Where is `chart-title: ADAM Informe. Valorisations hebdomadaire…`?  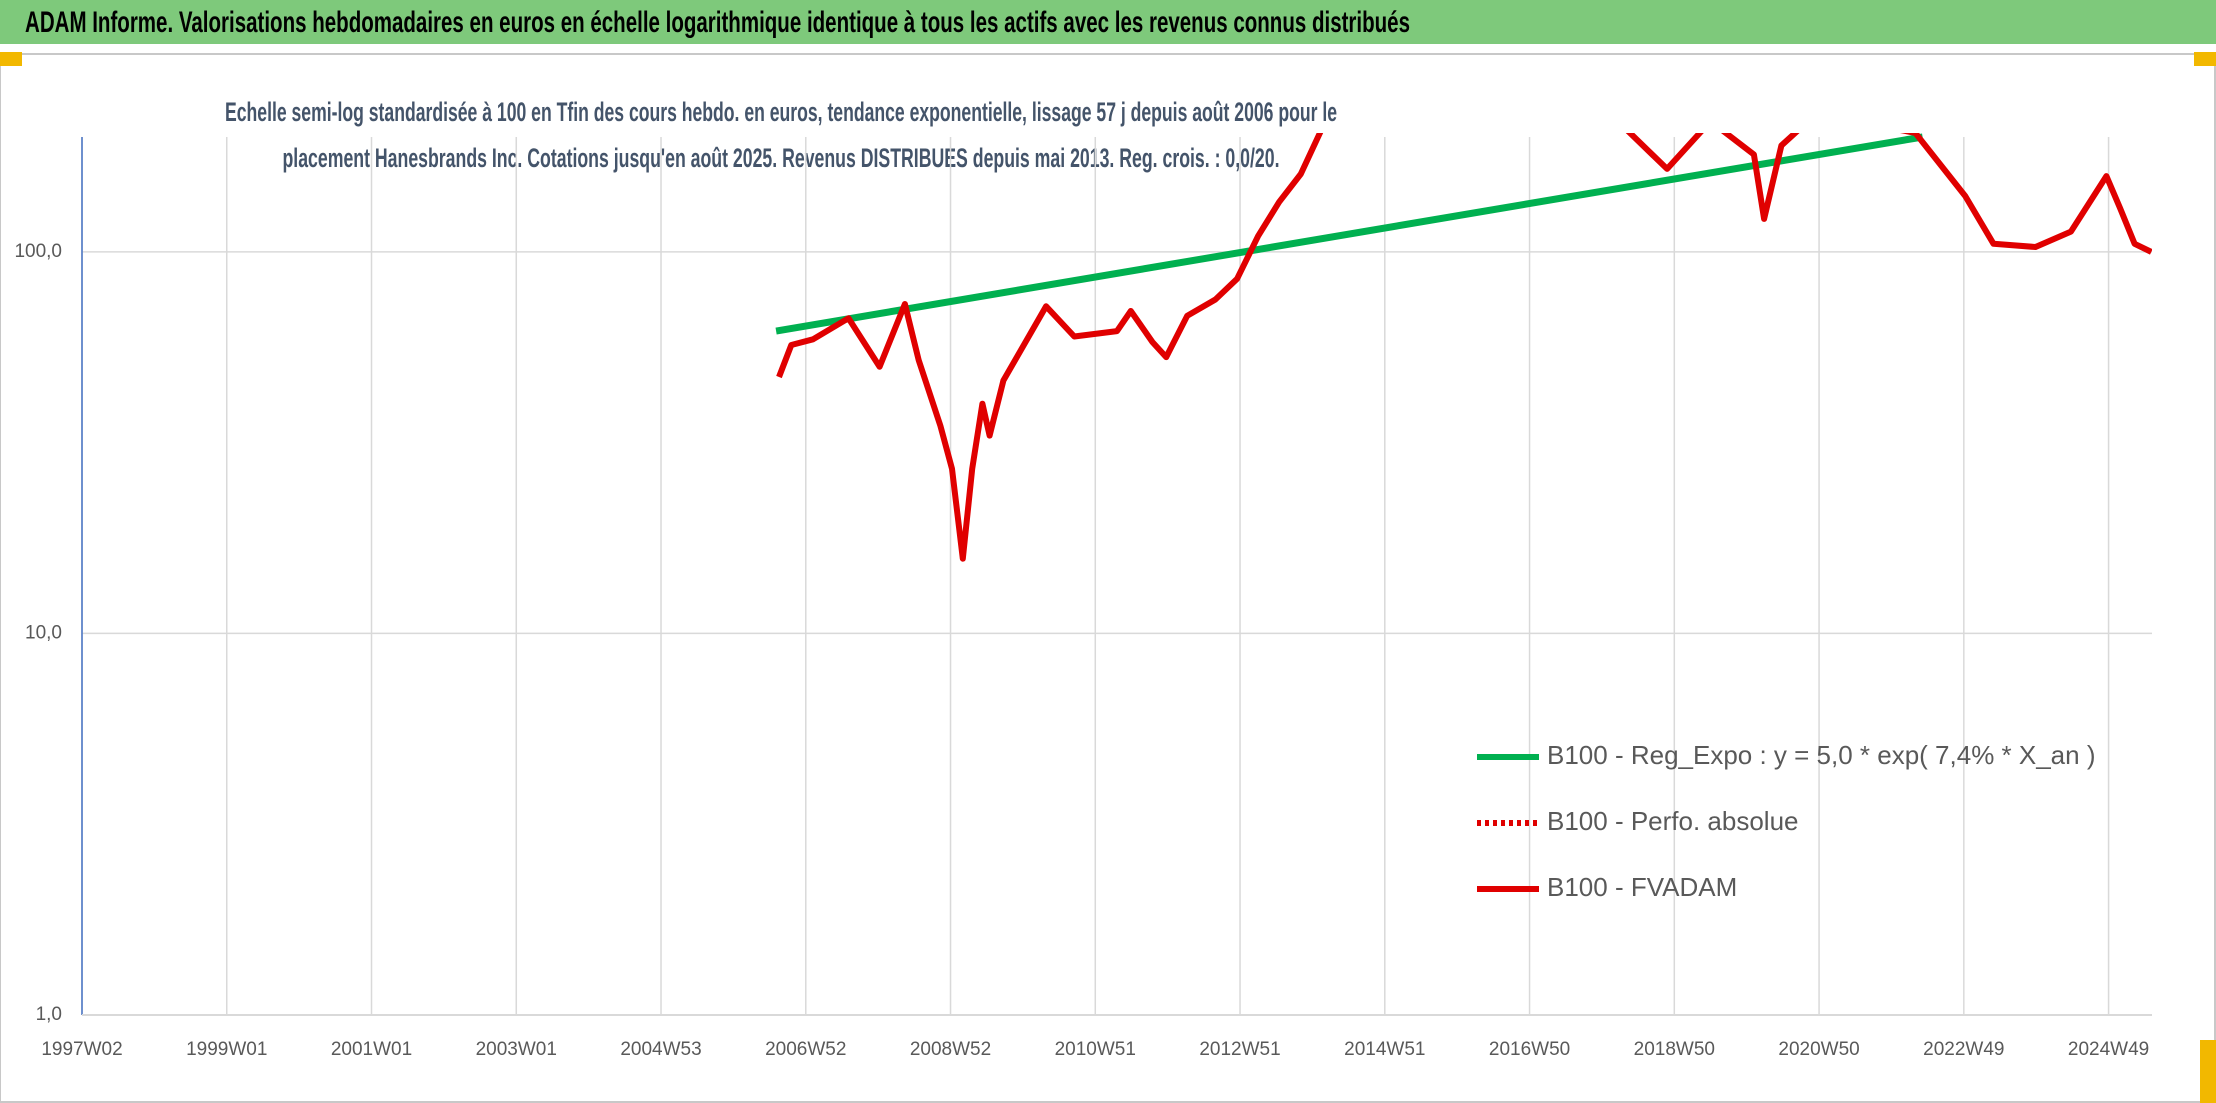
chart-title: ADAM Informe. Valorisations hebdomadaire… is located at coordinates (717, 22).